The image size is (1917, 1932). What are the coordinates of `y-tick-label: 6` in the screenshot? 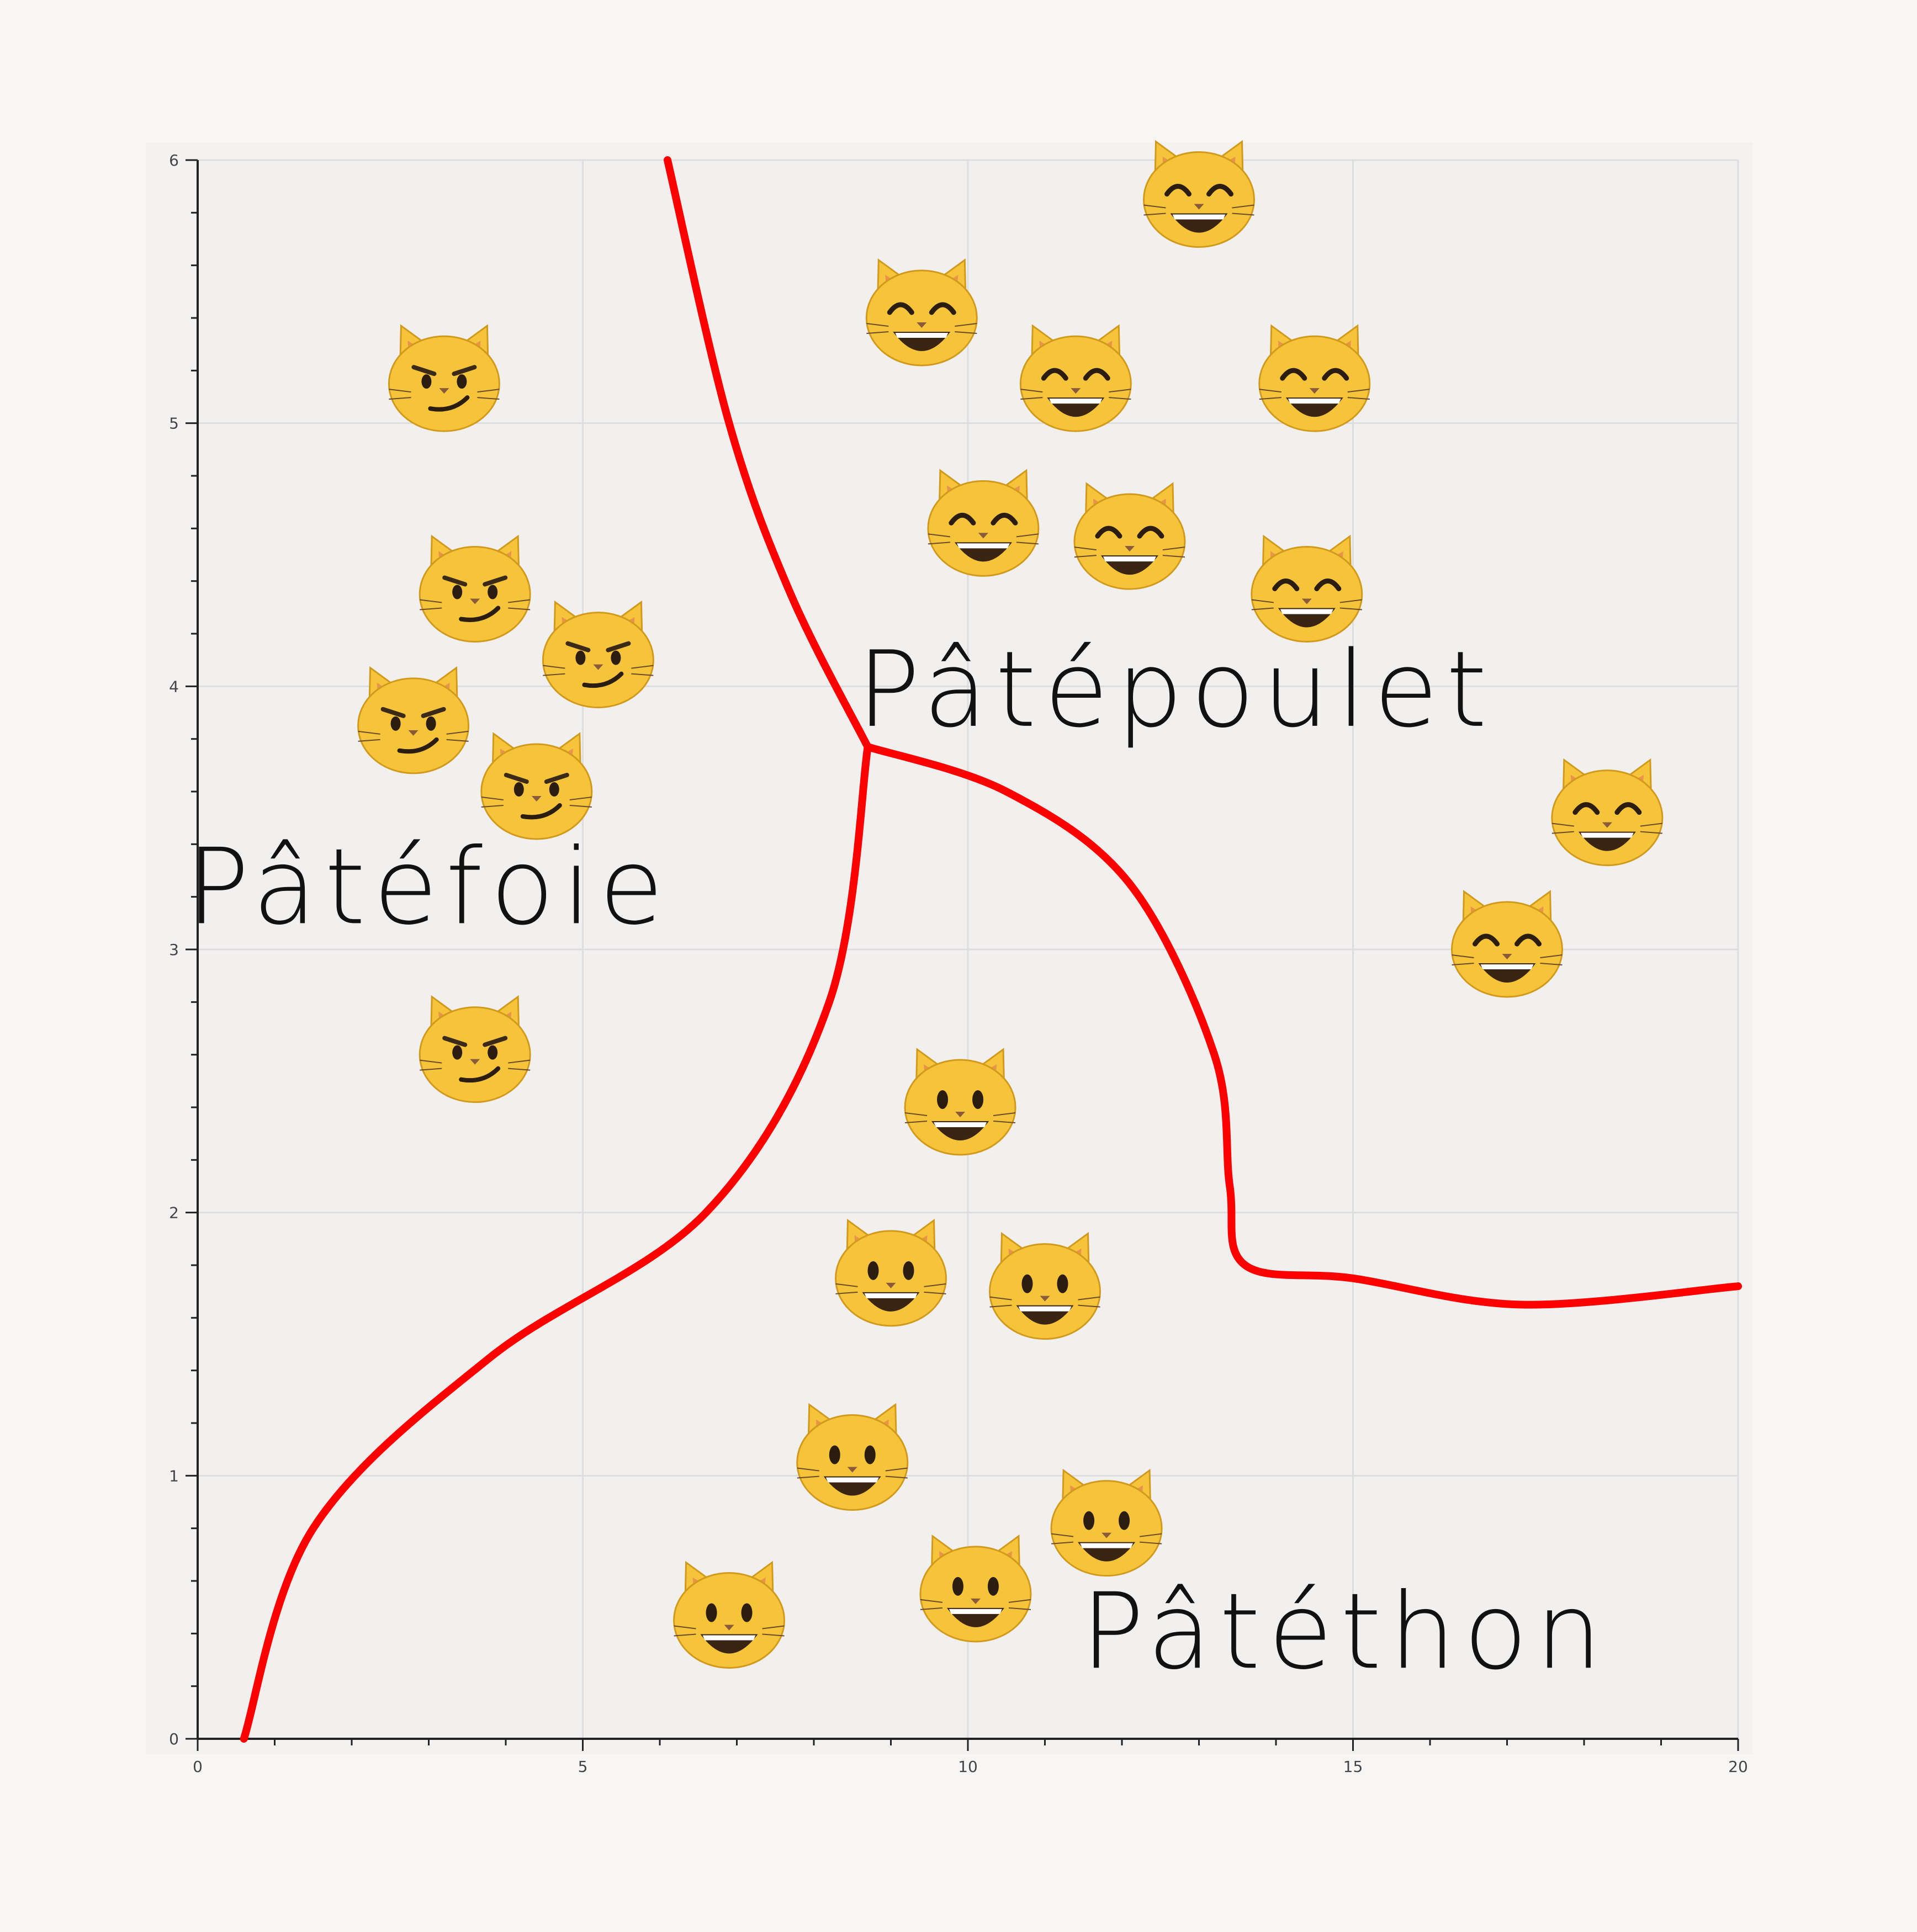 It's located at (174, 160).